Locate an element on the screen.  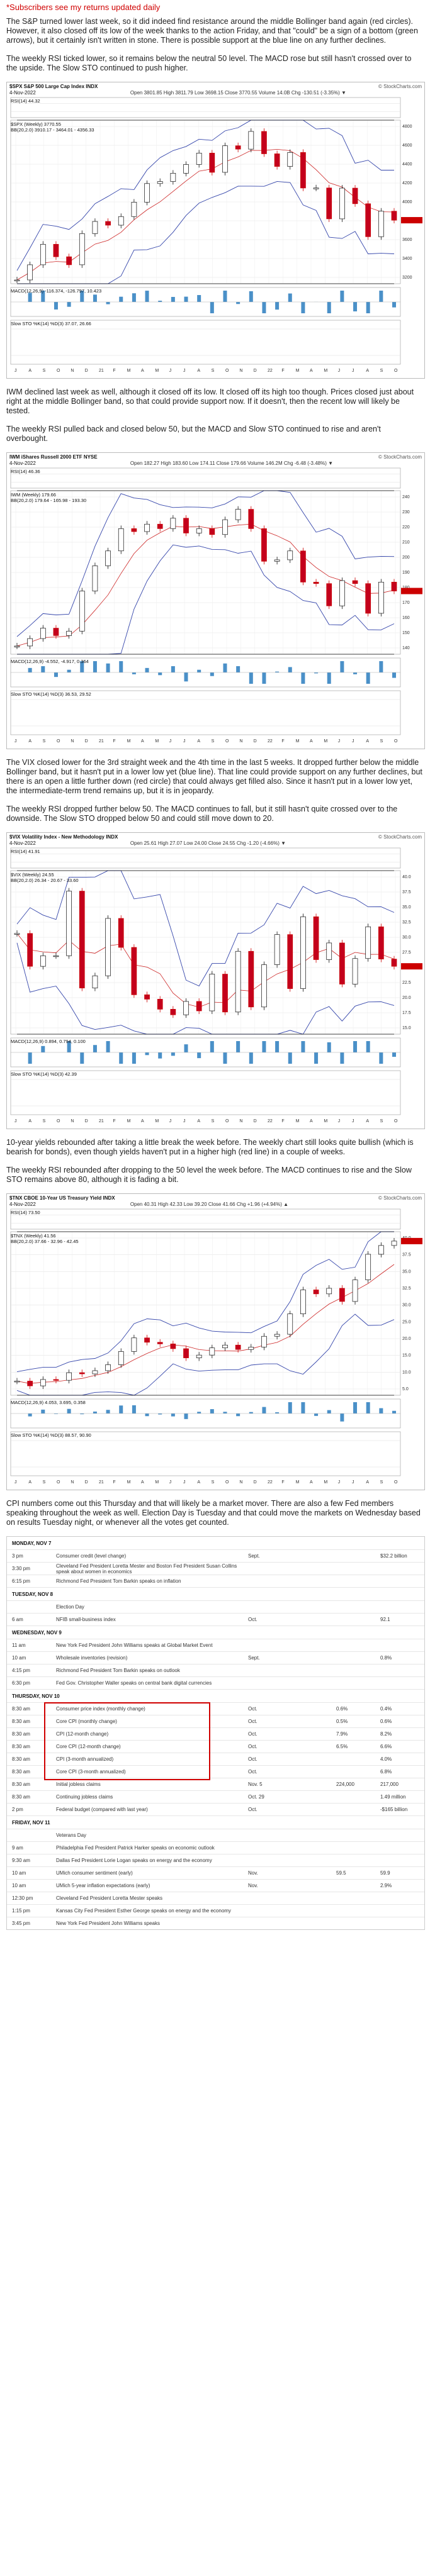
calendar-row: Veterans Day is located at coordinates (215, 1835).